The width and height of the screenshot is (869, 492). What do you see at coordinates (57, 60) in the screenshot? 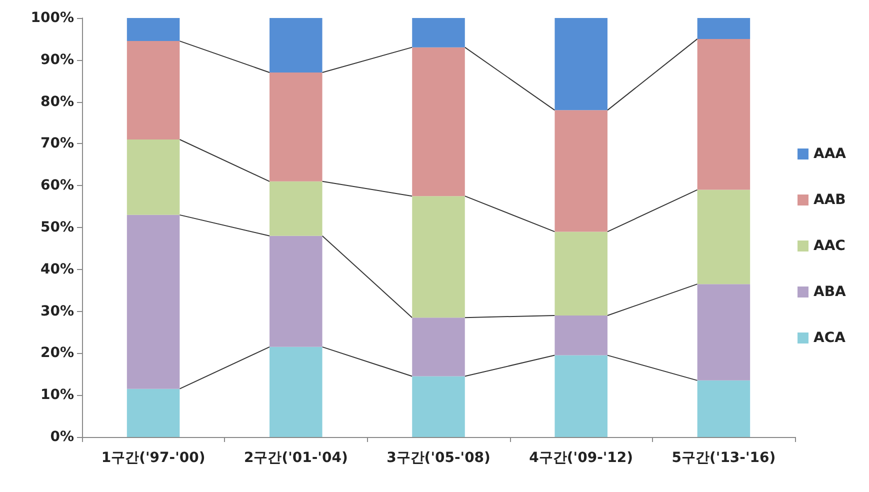
I see `y-tick-label: 90%` at bounding box center [57, 60].